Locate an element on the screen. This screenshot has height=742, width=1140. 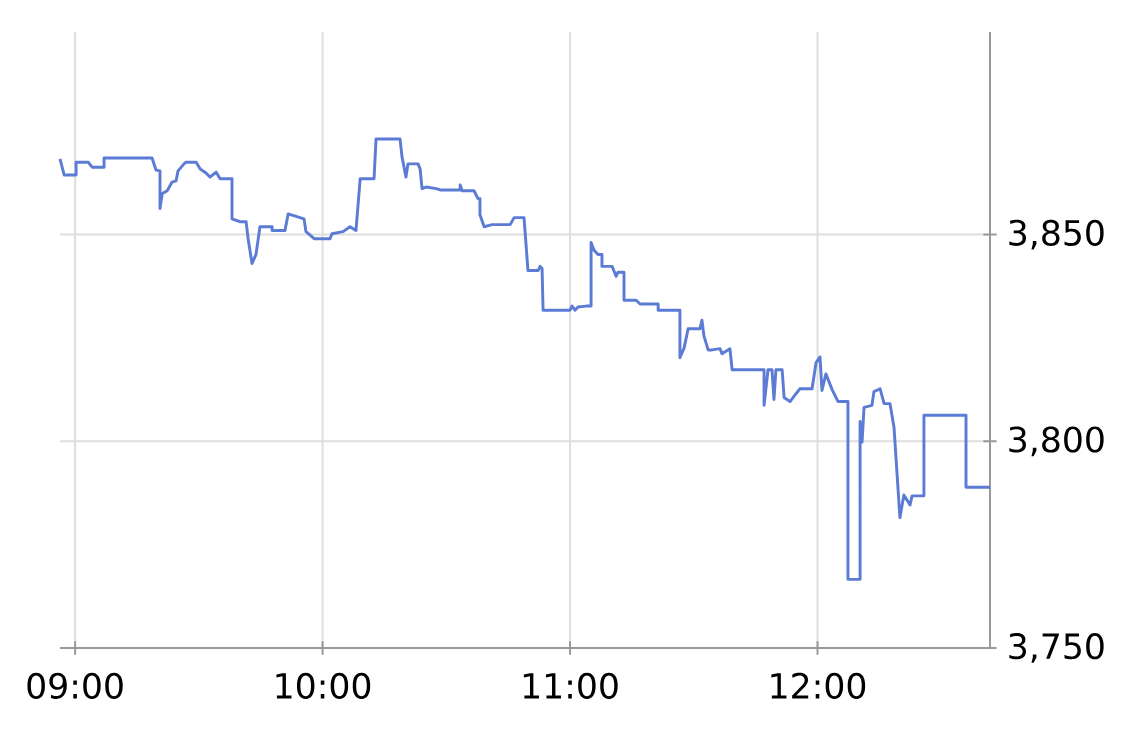
x-tick-label: 09:00 is located at coordinates (75, 685).